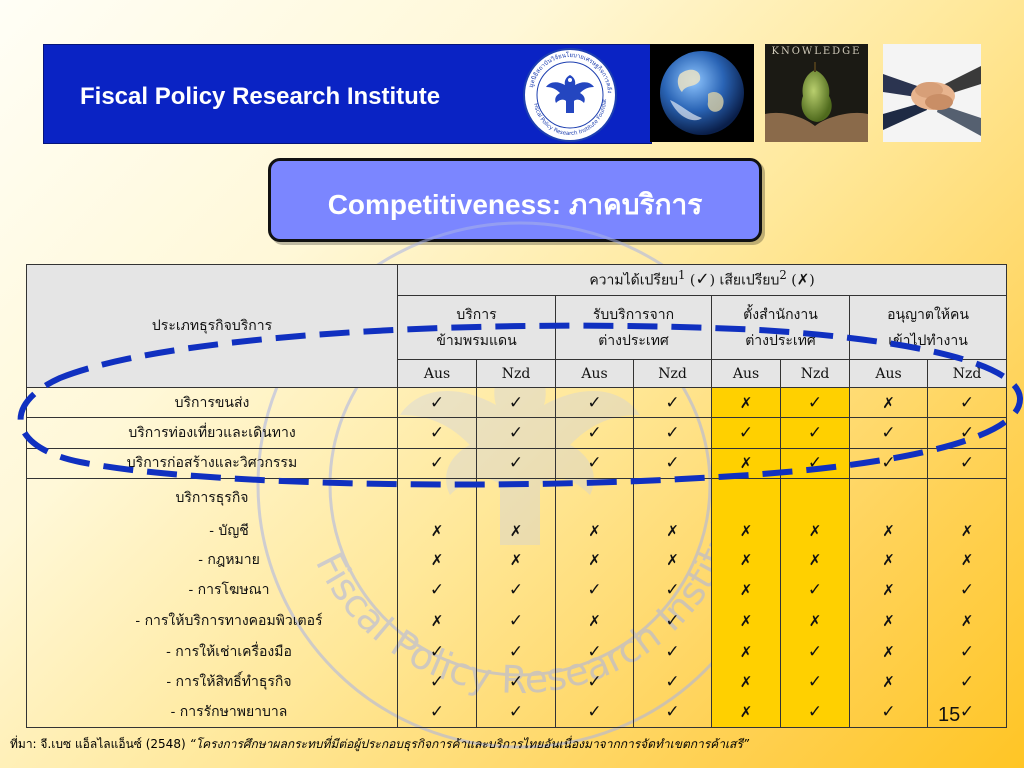  I want to click on stacked-hands-image, so click(932, 93).